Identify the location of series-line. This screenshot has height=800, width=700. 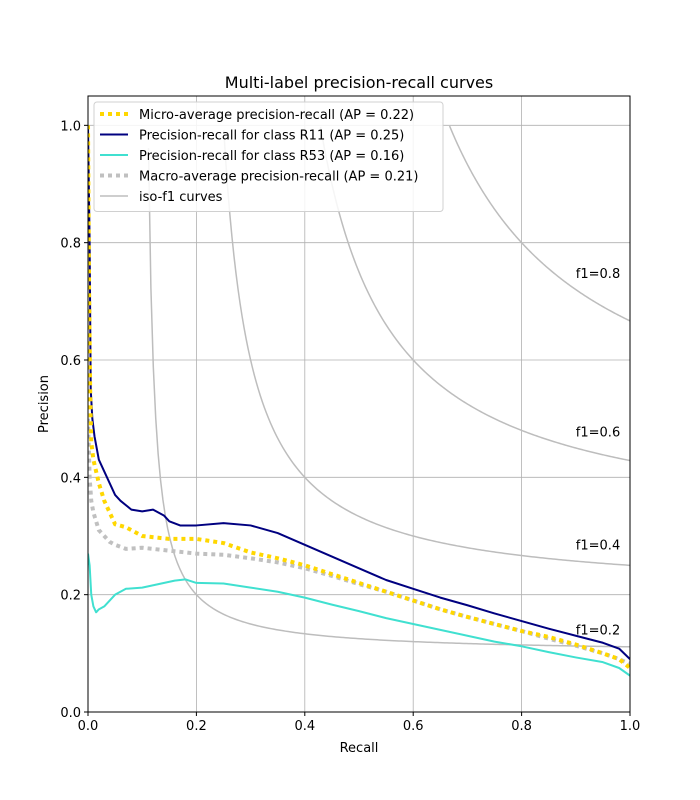
(359, 615).